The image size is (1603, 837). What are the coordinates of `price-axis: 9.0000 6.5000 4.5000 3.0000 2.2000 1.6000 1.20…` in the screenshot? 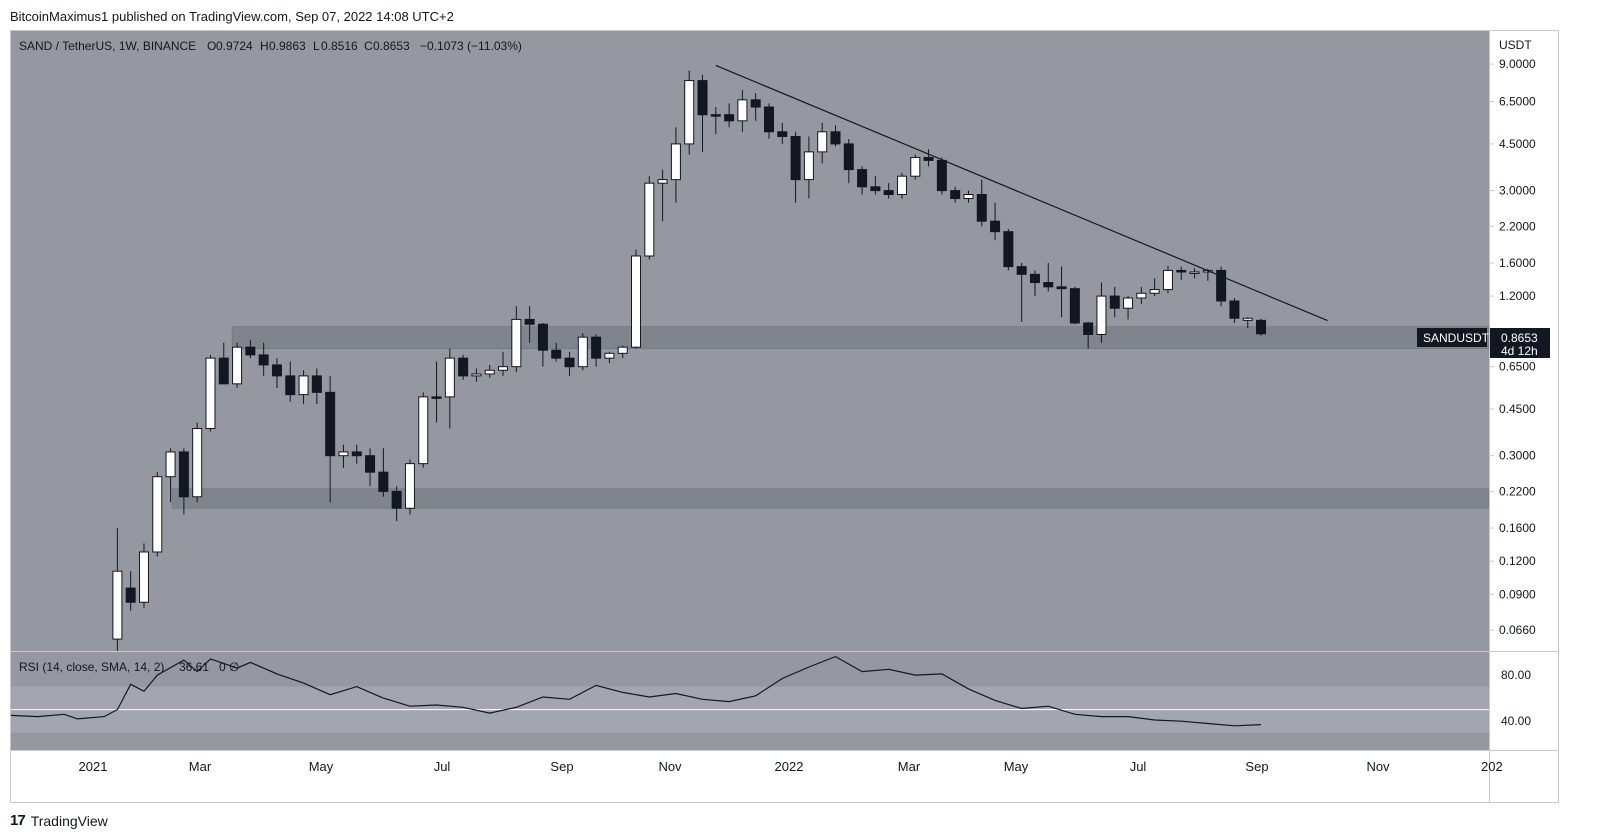 It's located at (1512, 347).